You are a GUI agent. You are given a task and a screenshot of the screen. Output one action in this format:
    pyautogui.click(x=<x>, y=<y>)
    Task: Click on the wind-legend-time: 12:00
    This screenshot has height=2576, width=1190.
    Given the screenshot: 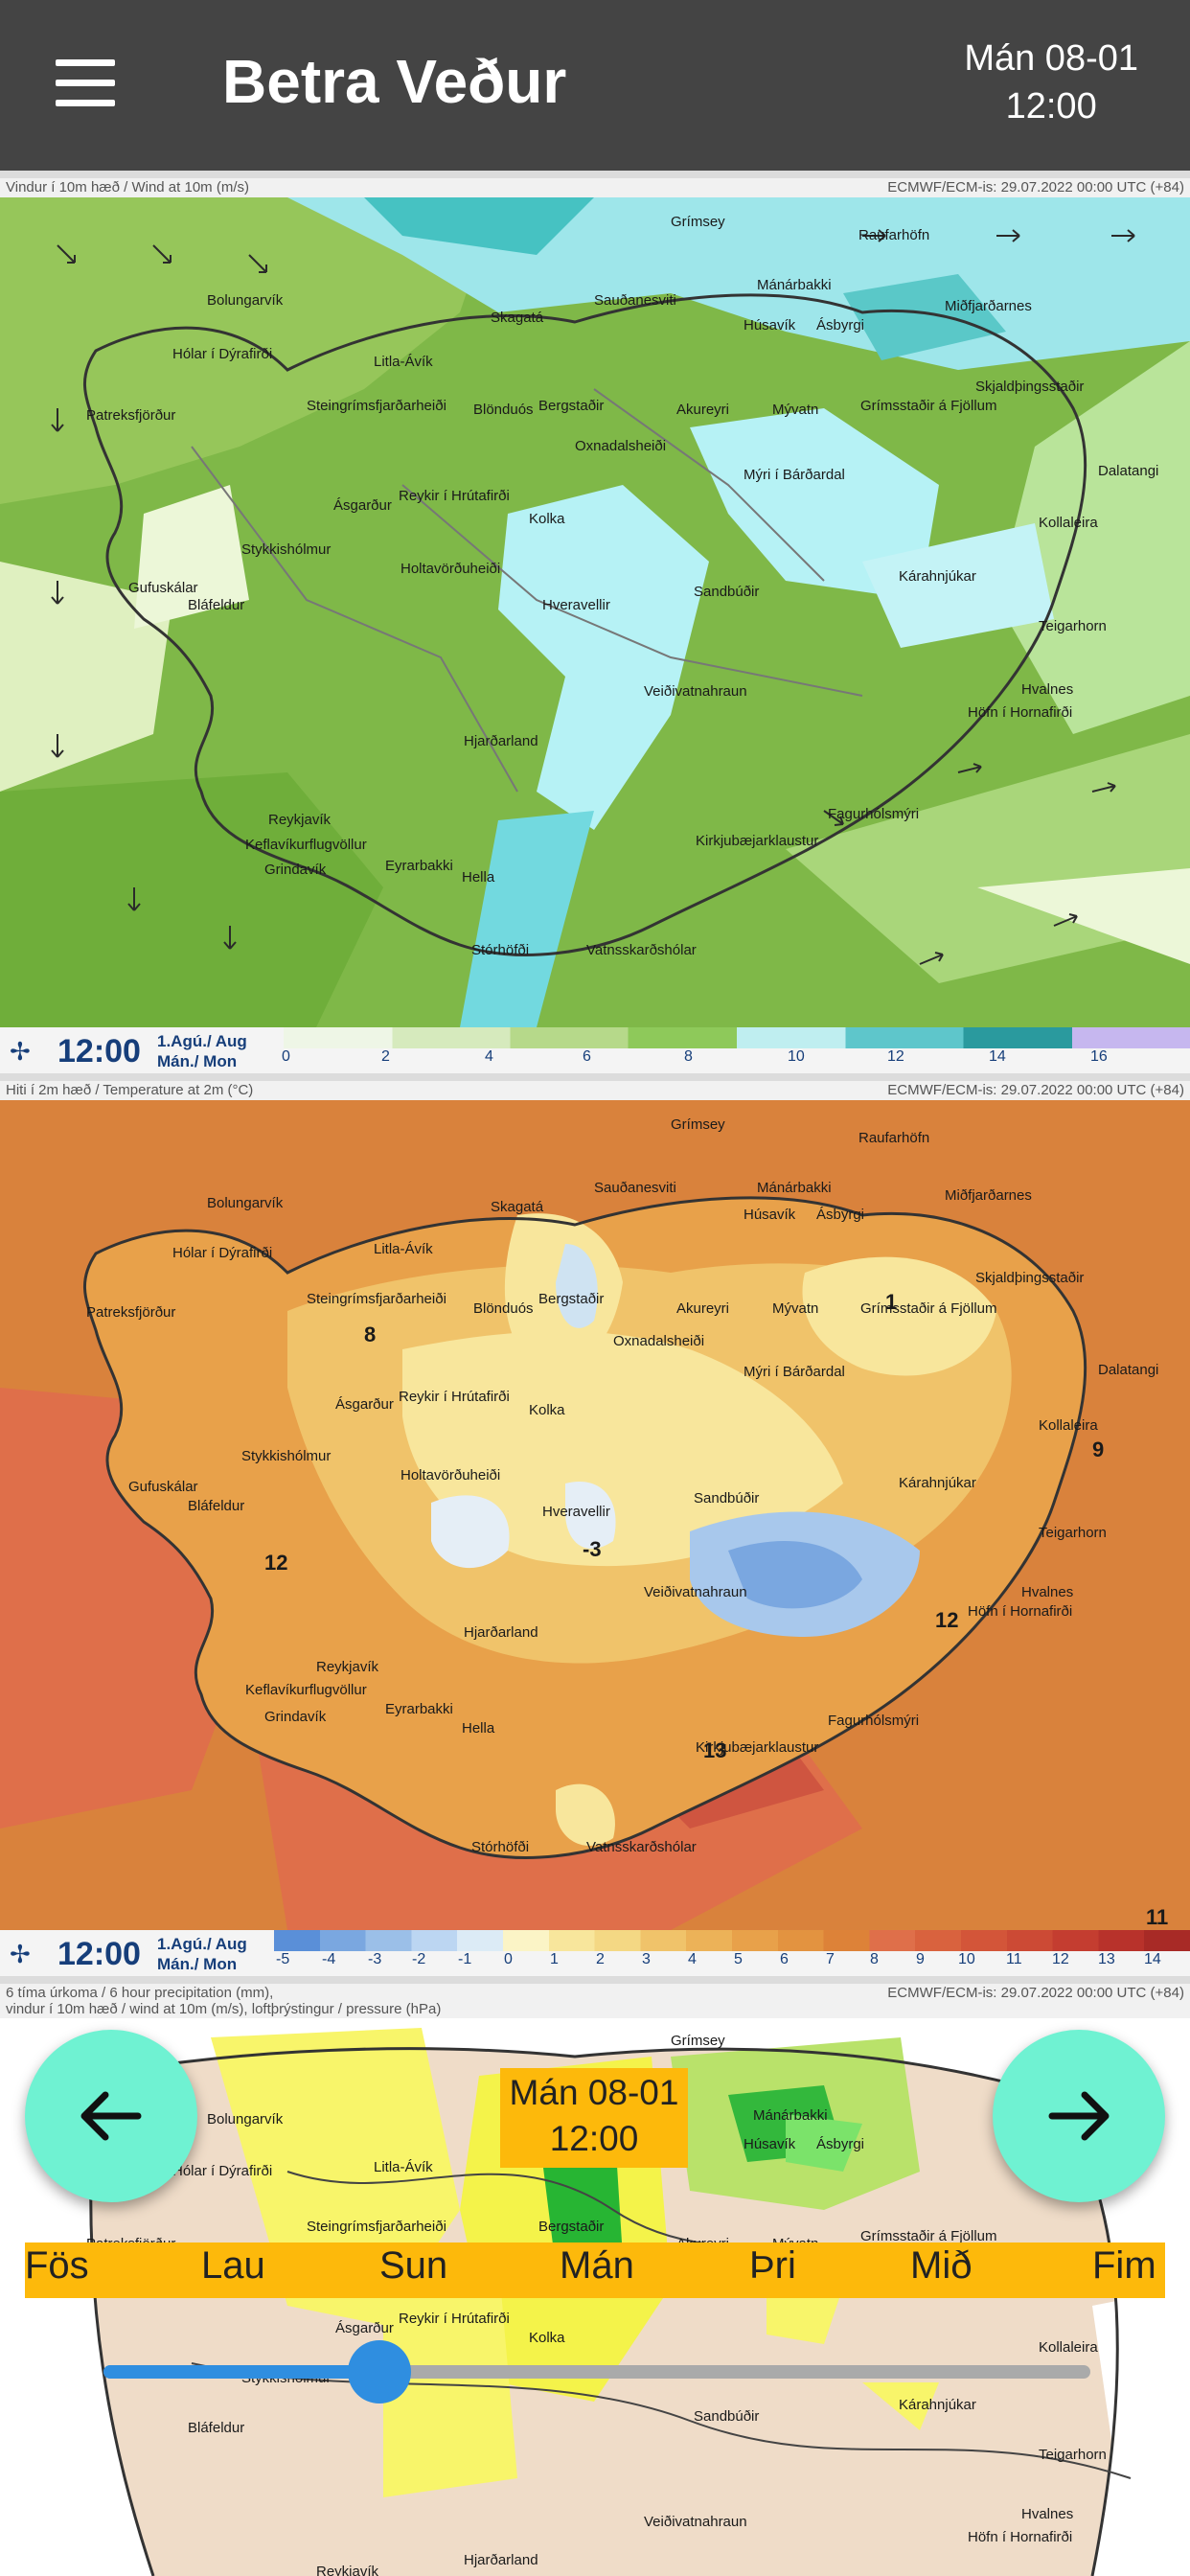 What is the action you would take?
    pyautogui.click(x=99, y=1051)
    